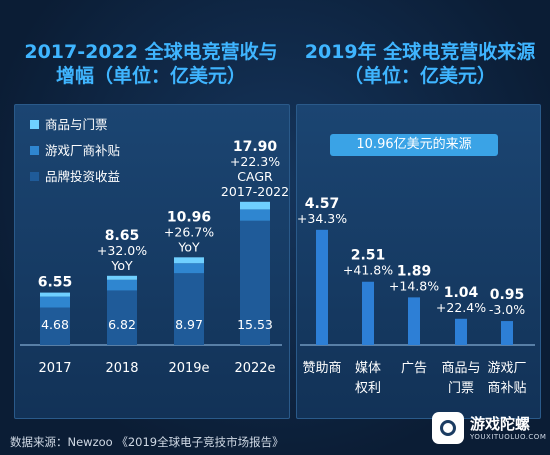 This screenshot has width=550, height=455. What do you see at coordinates (147, 442) in the screenshot?
I see `data-source-note: 数据来源：Newzoo 《2019全球电子竞技市场报告》` at bounding box center [147, 442].